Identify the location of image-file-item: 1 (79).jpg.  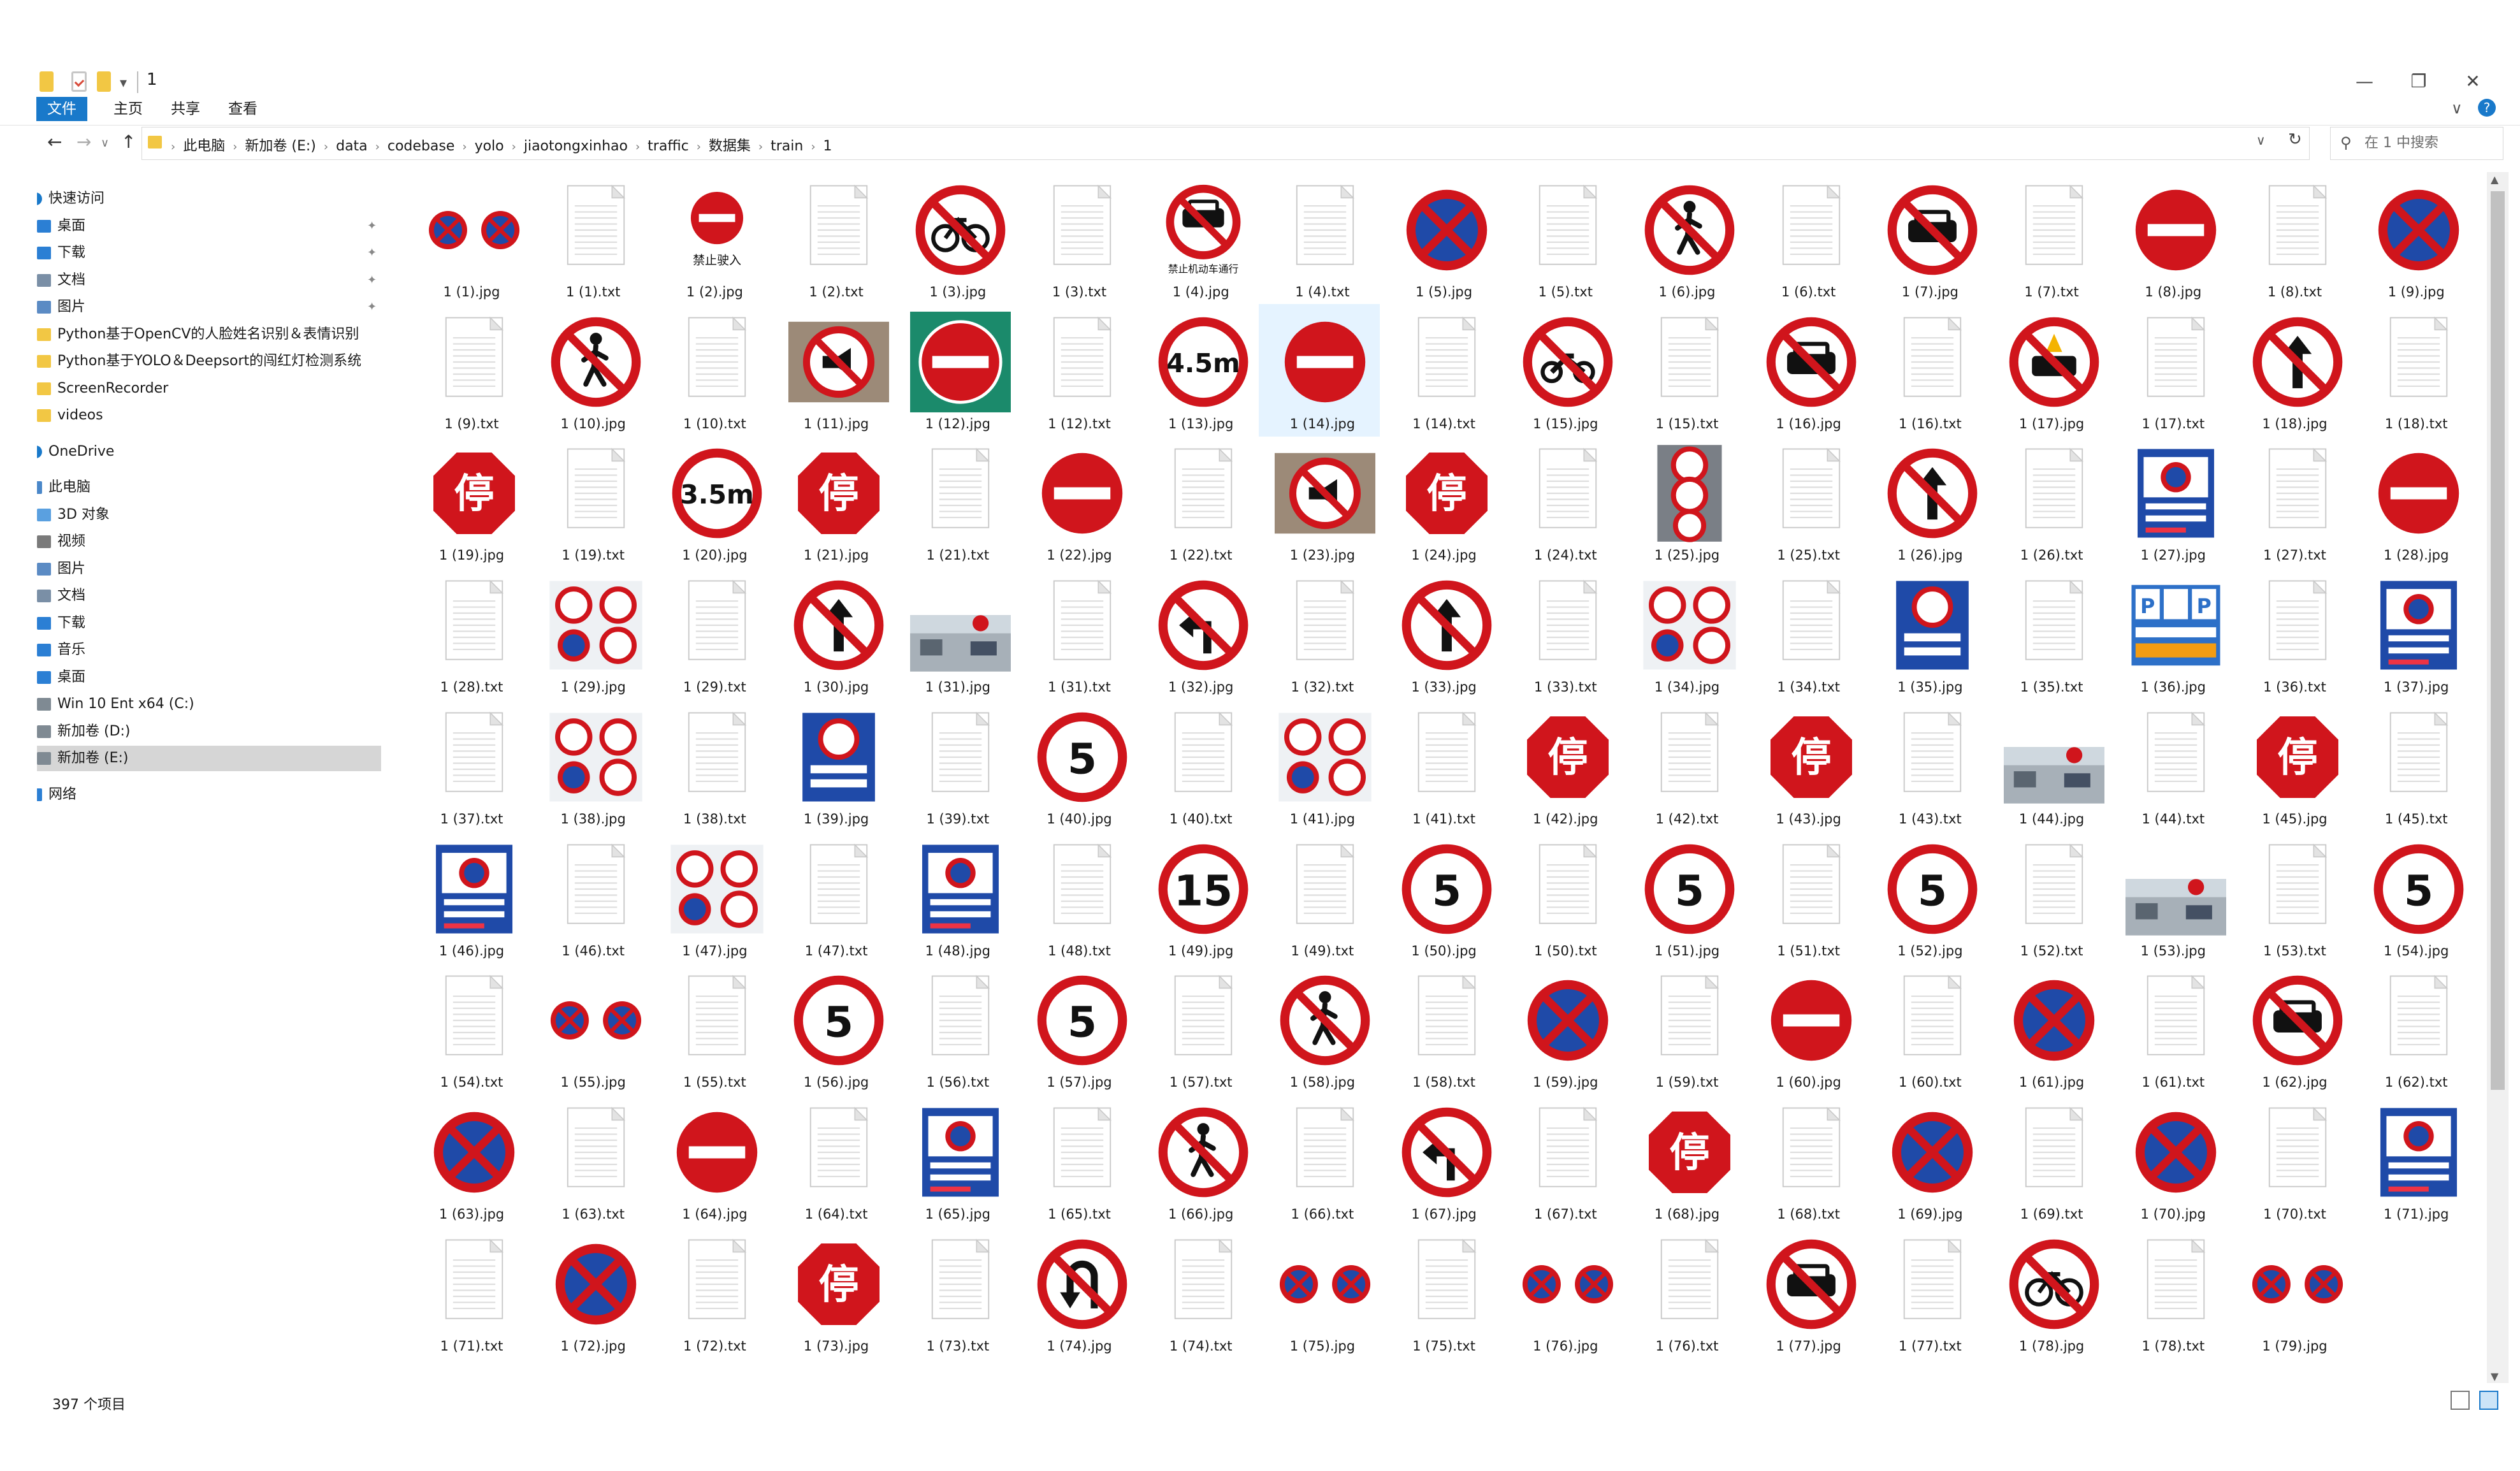
(2291, 1292).